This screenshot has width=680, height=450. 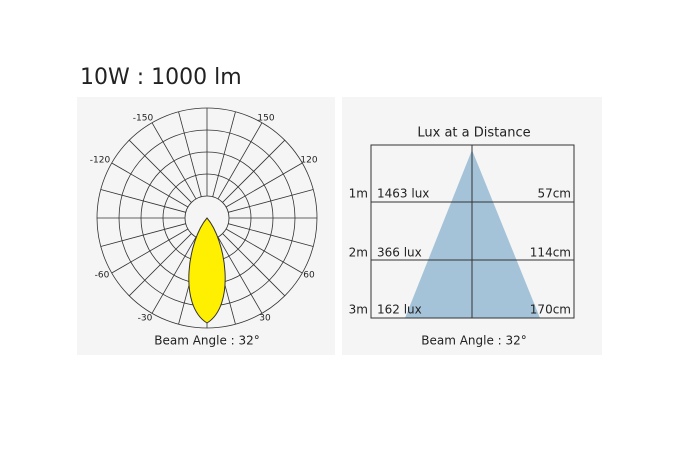 What do you see at coordinates (474, 341) in the screenshot?
I see `lux-caption: Beam Angle : 32°` at bounding box center [474, 341].